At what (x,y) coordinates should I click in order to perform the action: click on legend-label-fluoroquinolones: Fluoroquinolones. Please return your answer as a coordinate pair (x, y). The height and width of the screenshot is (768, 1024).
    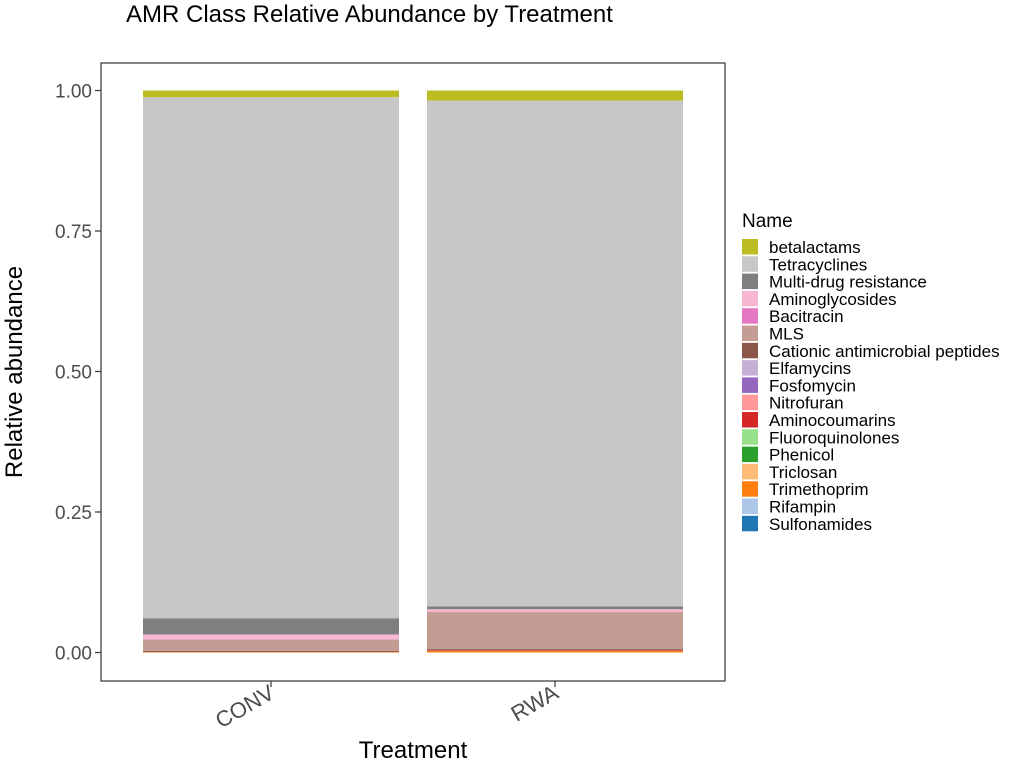
    Looking at the image, I should click on (834, 437).